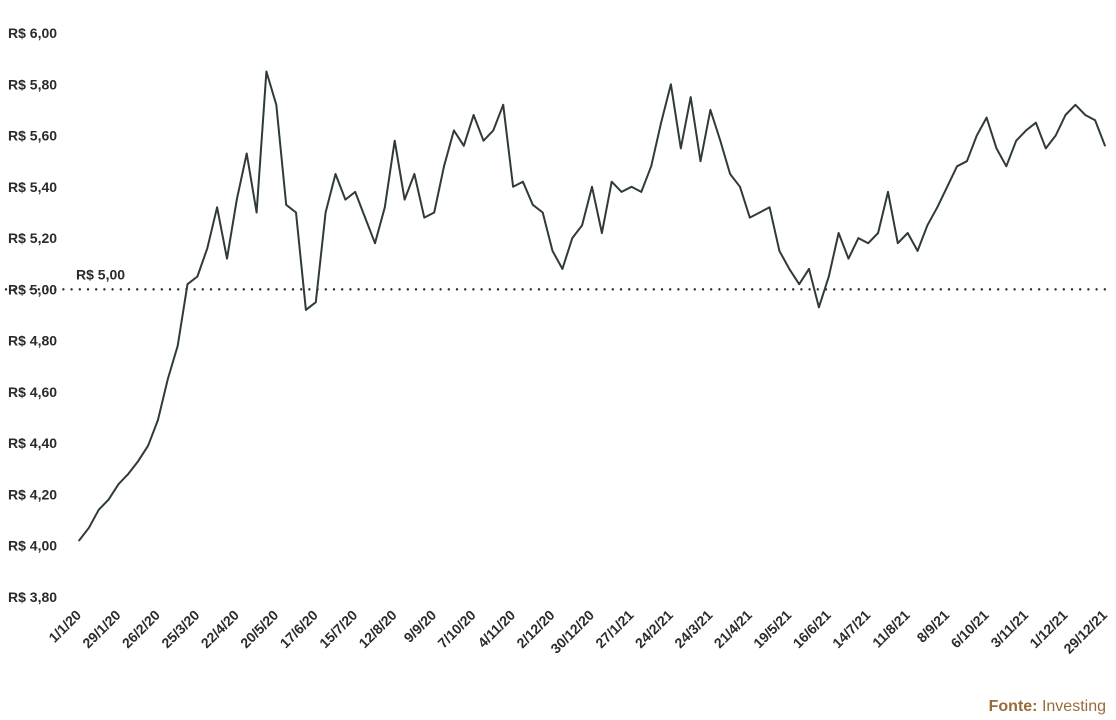 This screenshot has width=1116, height=720. Describe the element at coordinates (969, 629) in the screenshot. I see `x-tick-label: 6/10/21` at that location.